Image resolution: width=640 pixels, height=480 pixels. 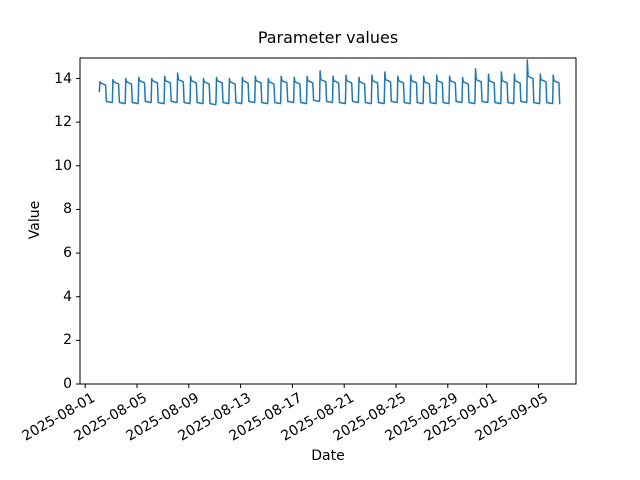 What do you see at coordinates (329, 82) in the screenshot?
I see `parameter-series-line` at bounding box center [329, 82].